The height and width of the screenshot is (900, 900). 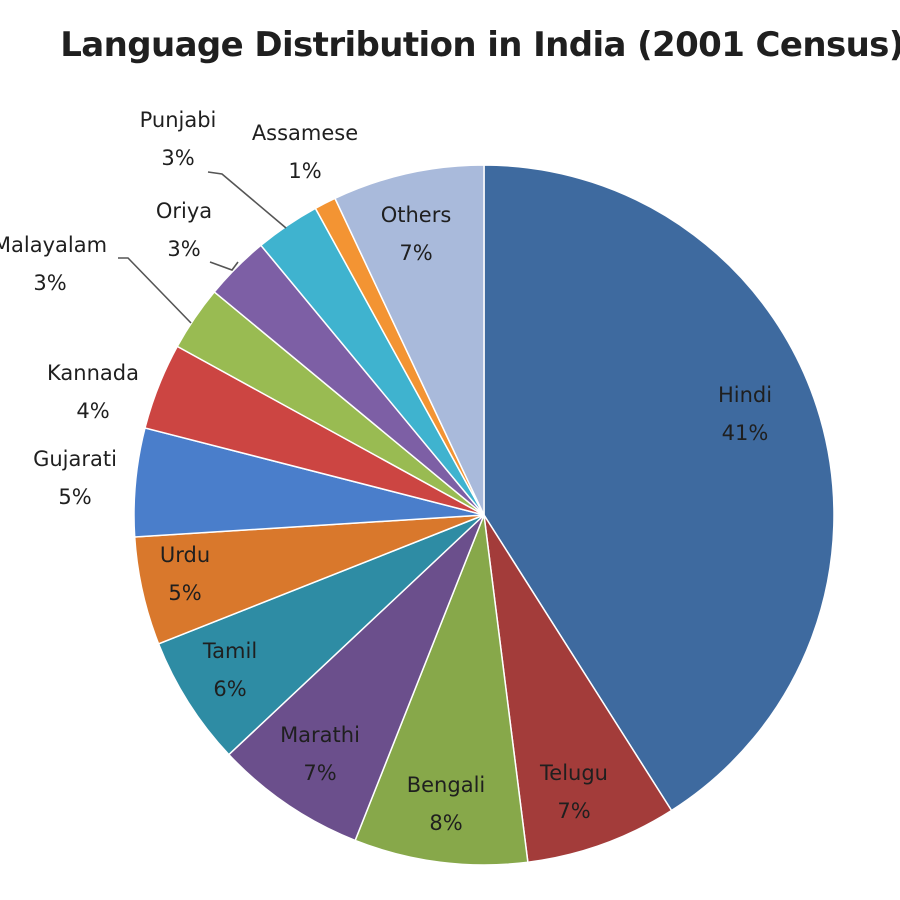 What do you see at coordinates (53, 245) in the screenshot?
I see `slice-label-malayalam: Malayalam` at bounding box center [53, 245].